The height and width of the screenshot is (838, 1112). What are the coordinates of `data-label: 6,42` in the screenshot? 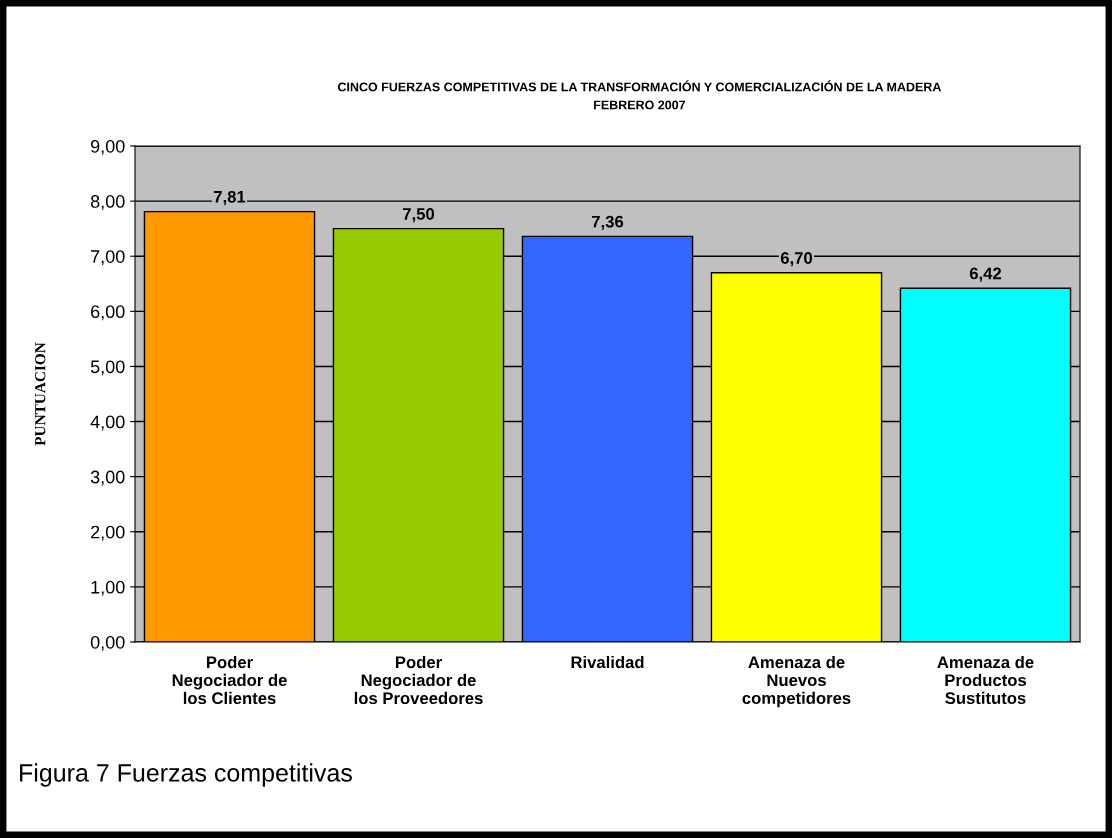 It's located at (985, 274).